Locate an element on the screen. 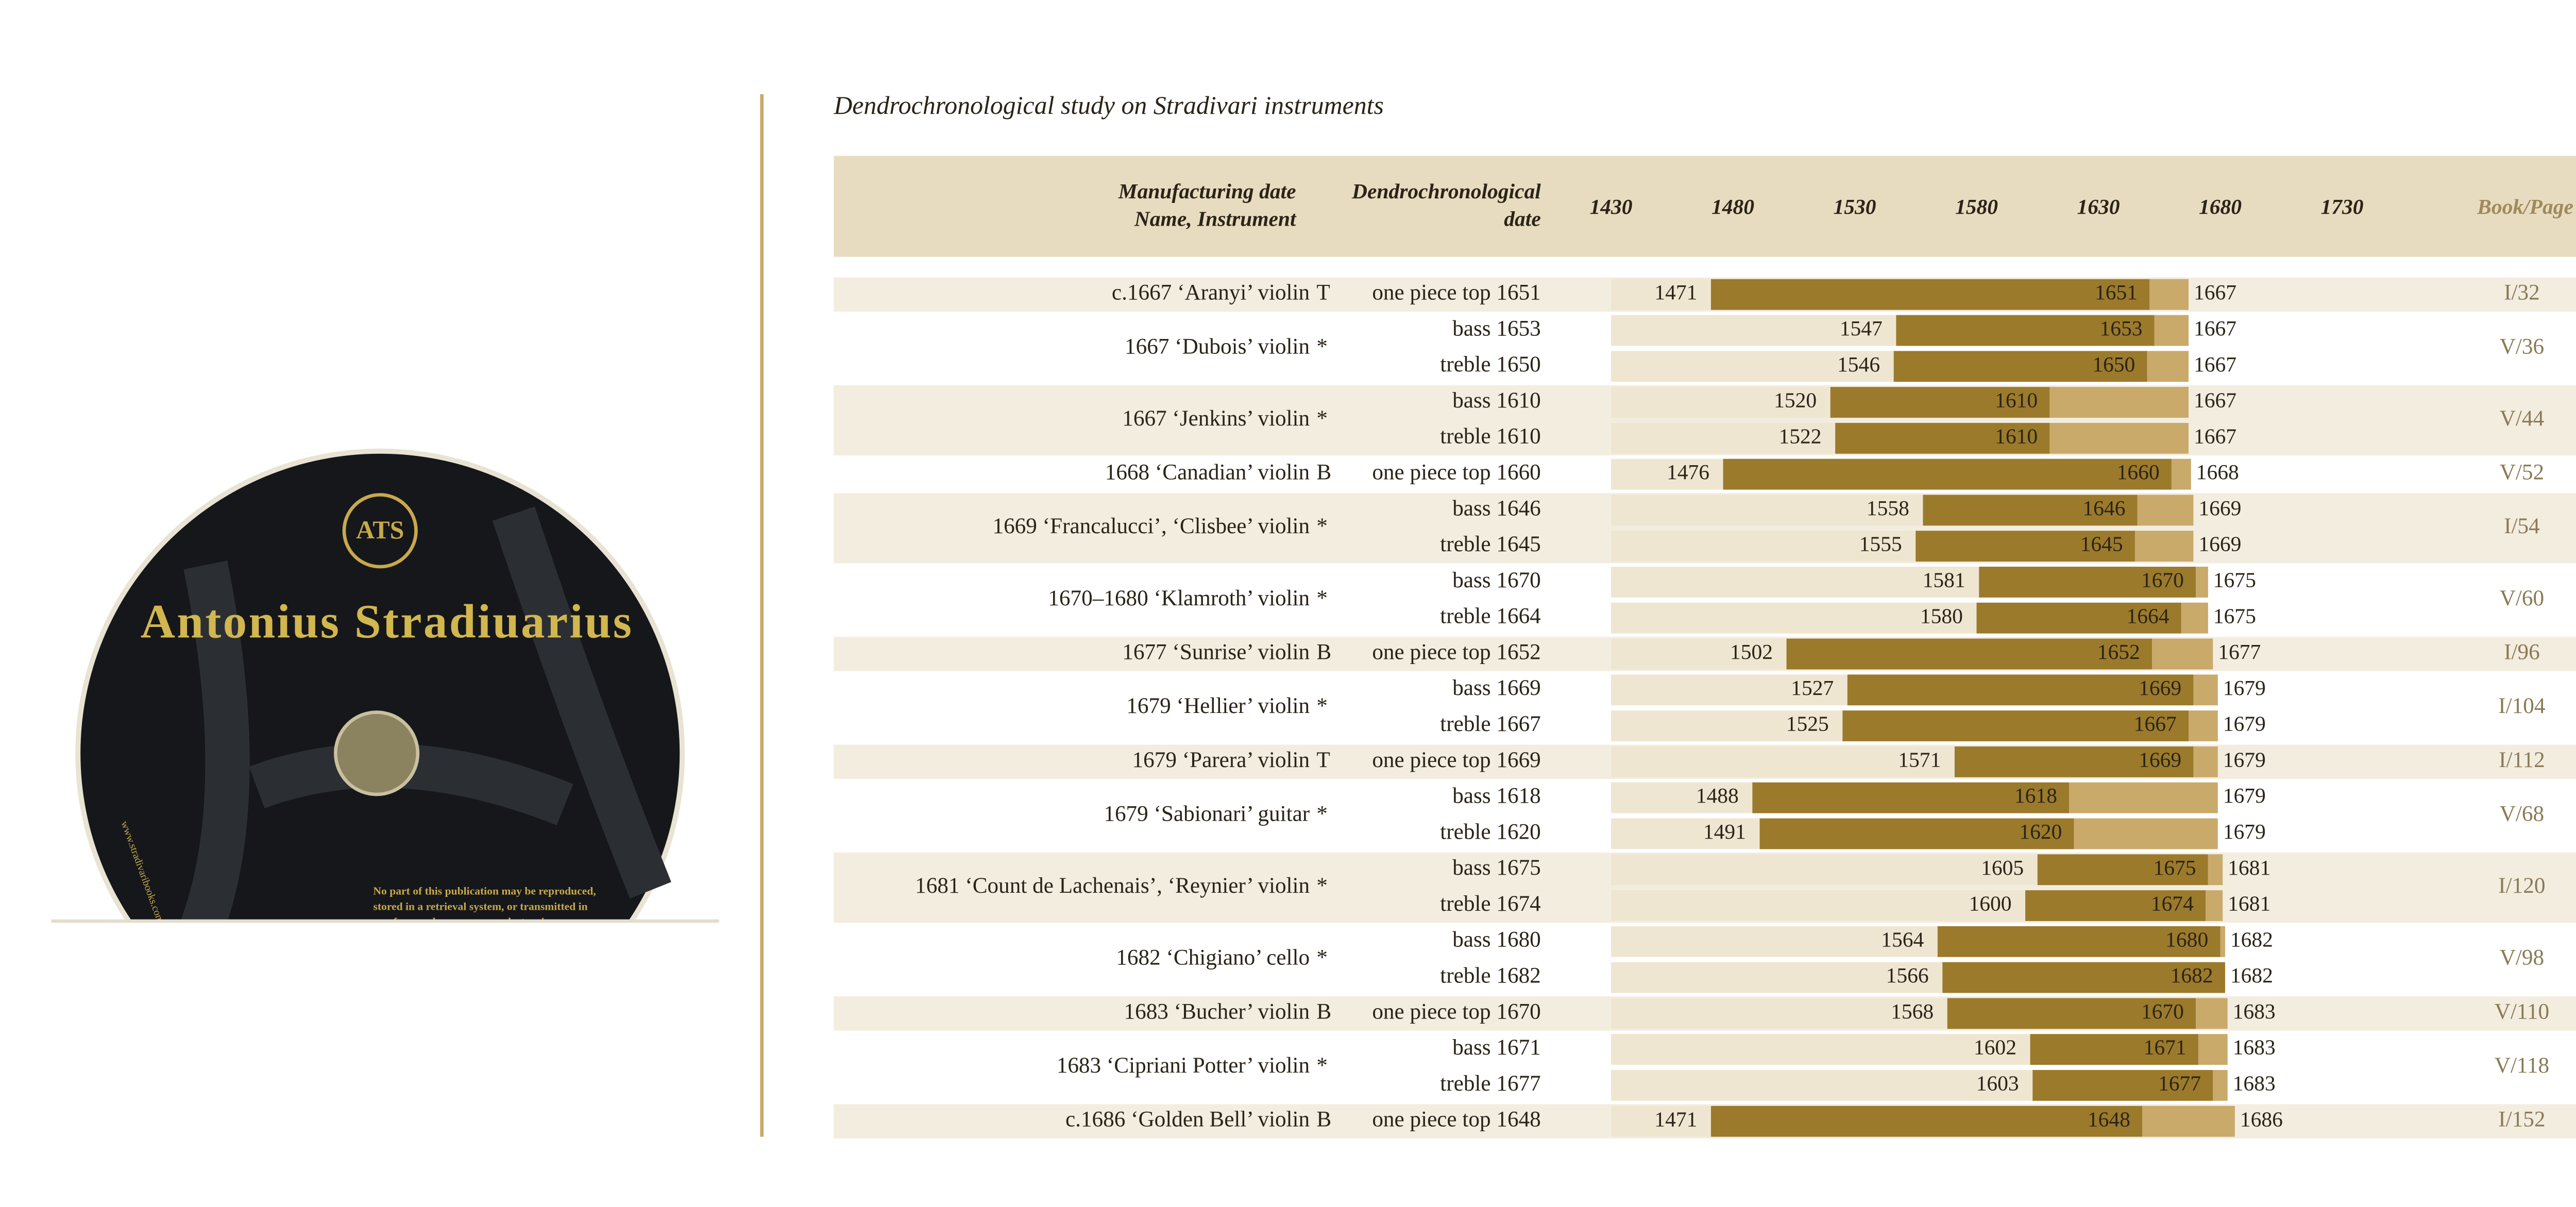  wood-label: treble 1667 is located at coordinates (1490, 724).